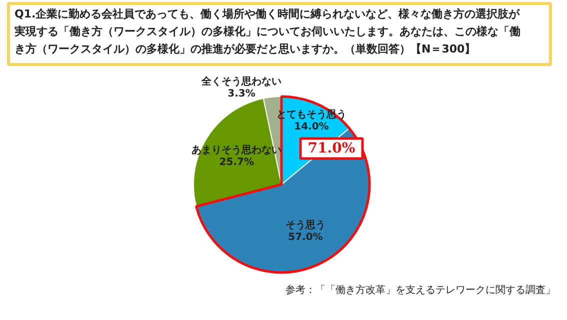 The width and height of the screenshot is (567, 320). Describe the element at coordinates (305, 238) in the screenshot. I see `data-label: 57.0%` at that location.